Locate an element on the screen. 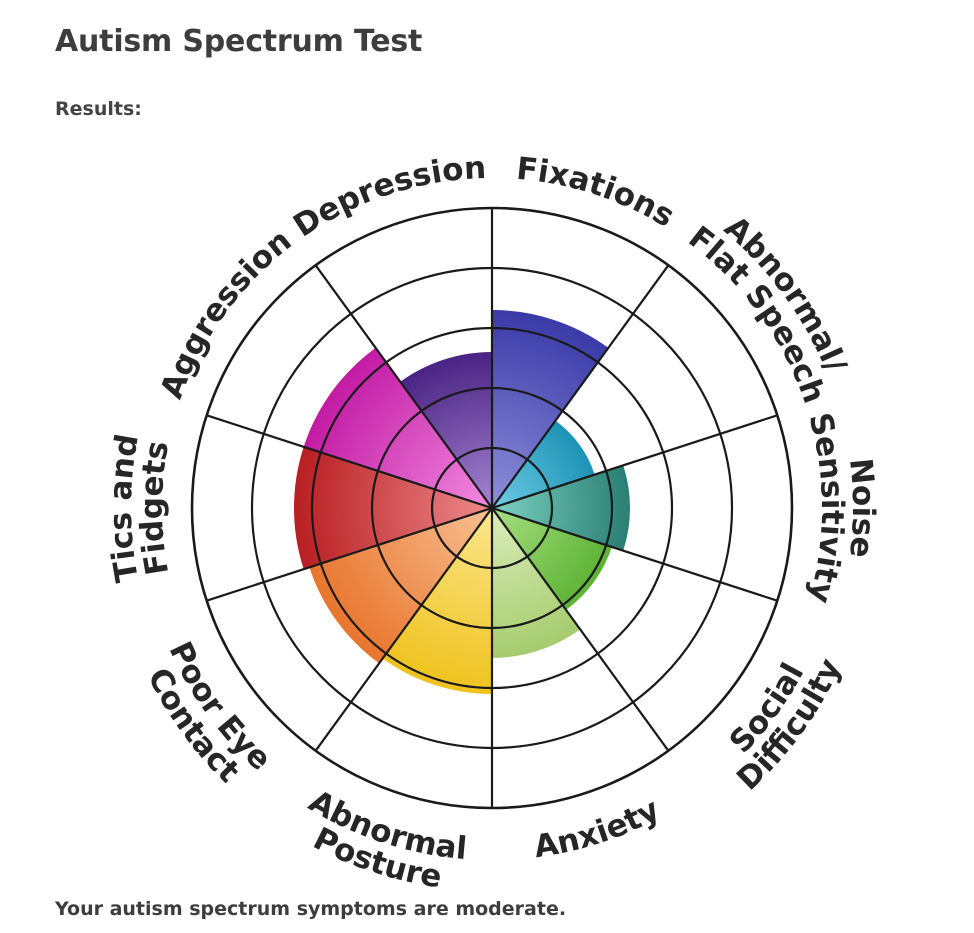  wedge-tics-and-fidgets is located at coordinates (393, 508).